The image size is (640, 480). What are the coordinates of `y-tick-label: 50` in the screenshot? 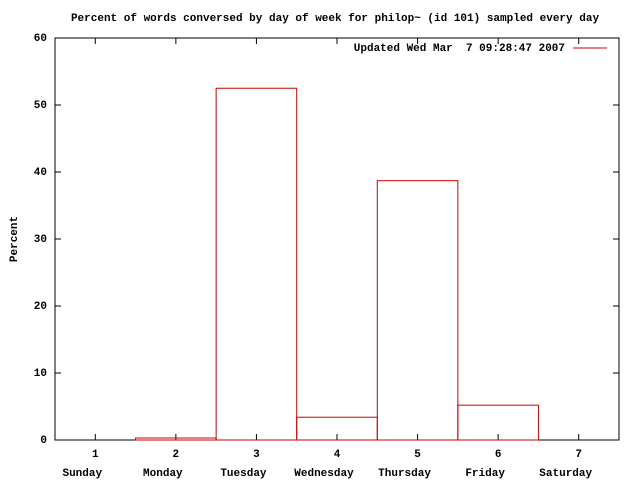 It's located at (40, 106).